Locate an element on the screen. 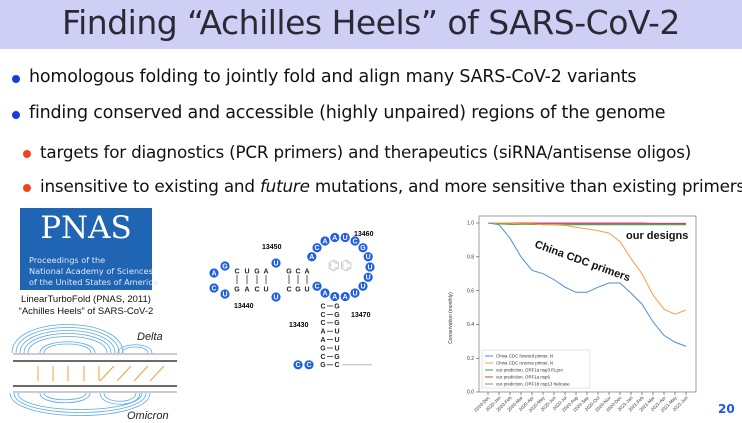  page-number: 20 is located at coordinates (726, 409).